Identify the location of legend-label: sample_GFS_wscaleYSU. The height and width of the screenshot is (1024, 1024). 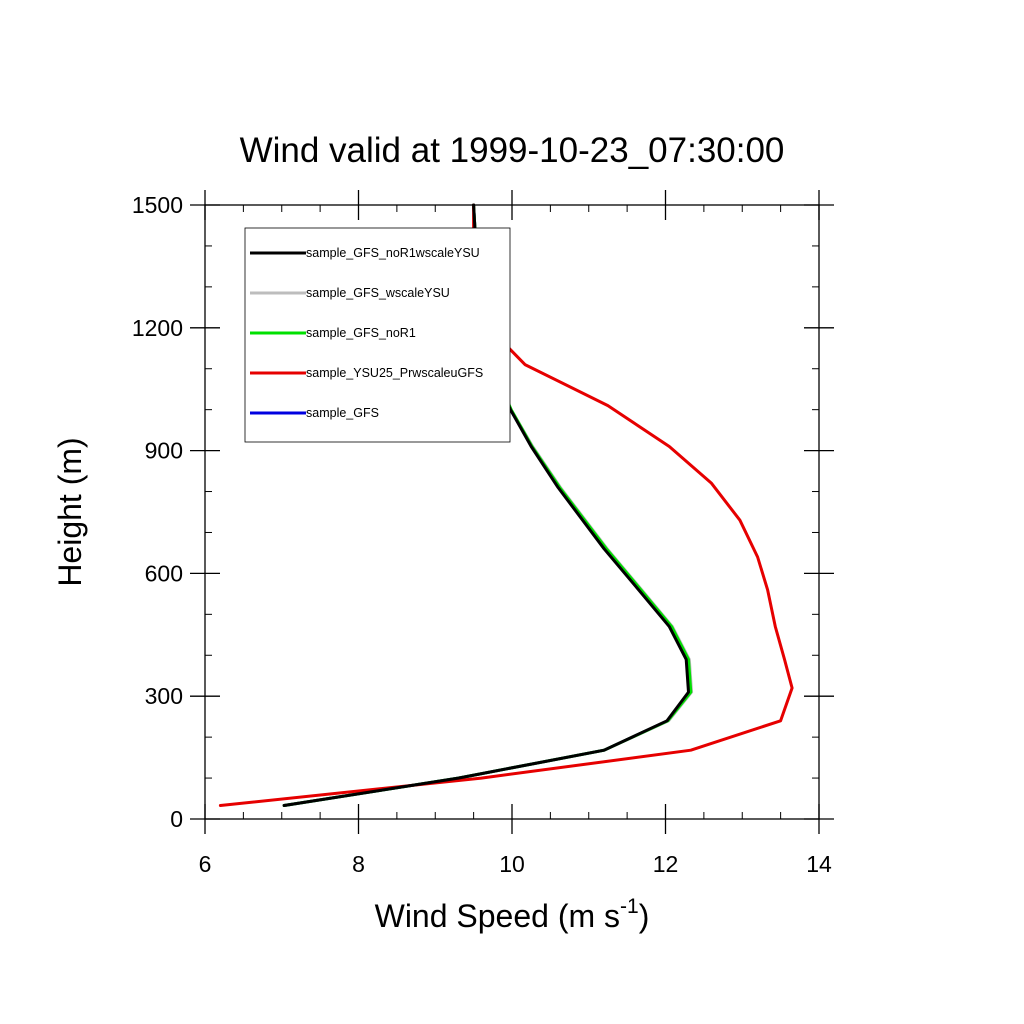
(378, 293).